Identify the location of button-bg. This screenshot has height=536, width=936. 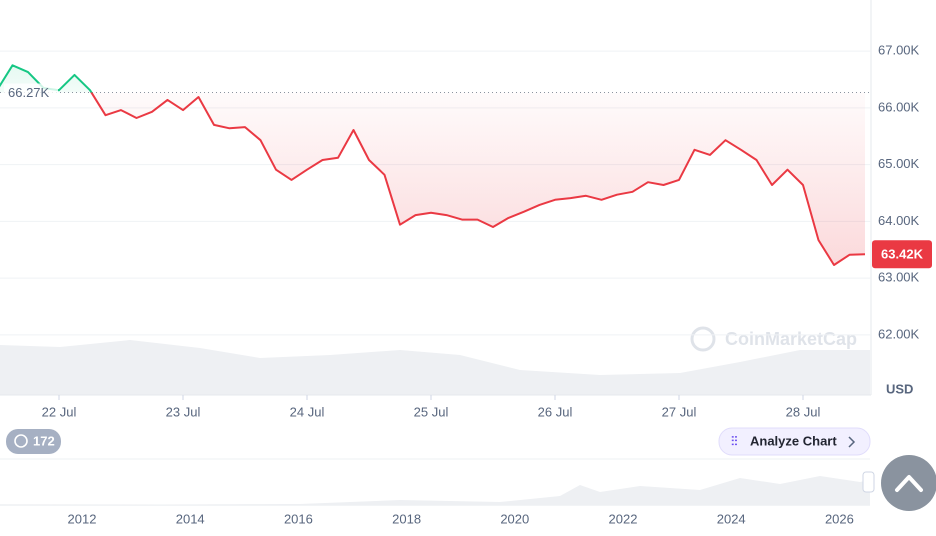
(794, 441).